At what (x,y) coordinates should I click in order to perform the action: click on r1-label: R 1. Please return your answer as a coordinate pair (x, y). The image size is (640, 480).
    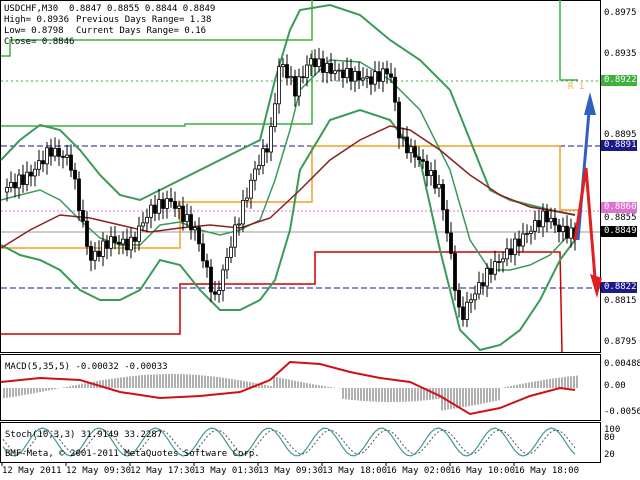
    Looking at the image, I should click on (576, 87).